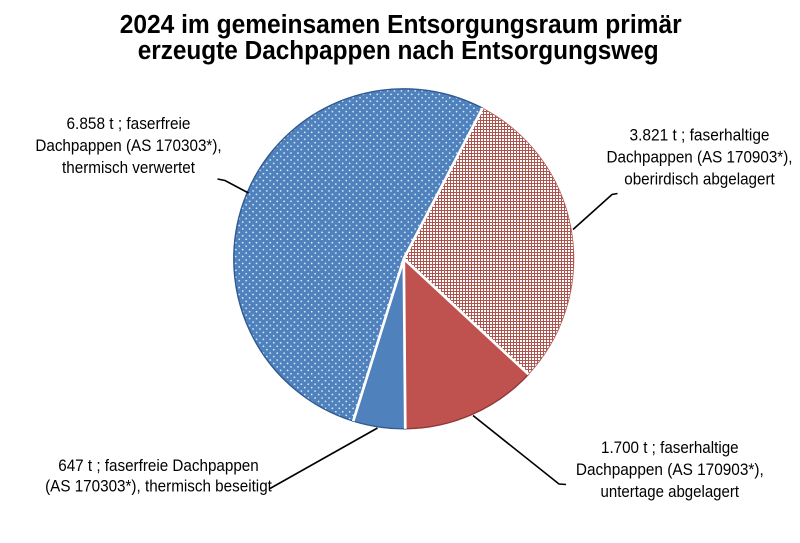 The image size is (800, 543). What do you see at coordinates (158, 466) in the screenshot?
I see `svg-text: 647 t ; faserfreie Dachpappen` at bounding box center [158, 466].